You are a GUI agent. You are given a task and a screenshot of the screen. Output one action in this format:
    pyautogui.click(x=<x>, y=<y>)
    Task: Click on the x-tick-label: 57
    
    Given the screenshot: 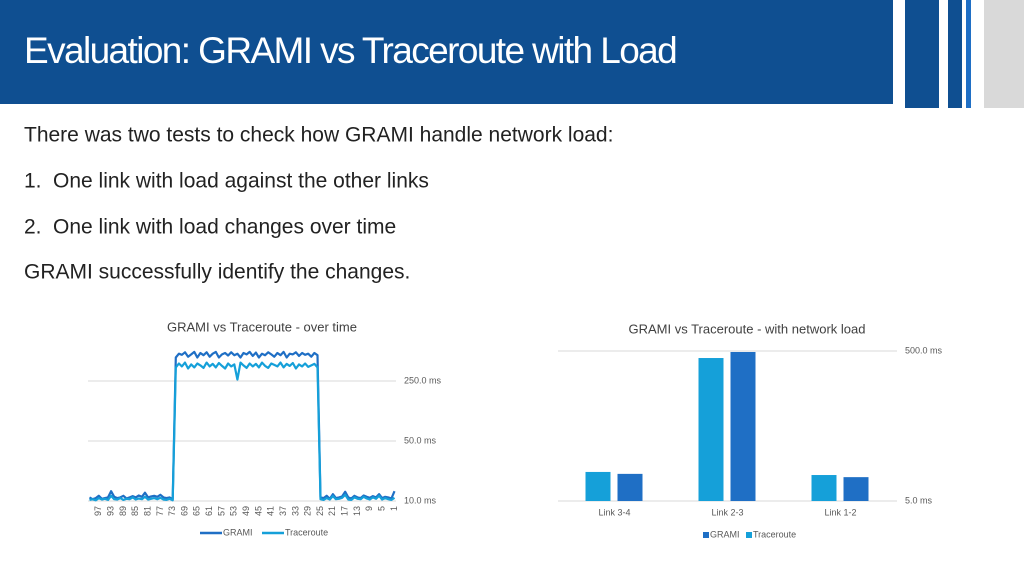 What is the action you would take?
    pyautogui.click(x=221, y=511)
    